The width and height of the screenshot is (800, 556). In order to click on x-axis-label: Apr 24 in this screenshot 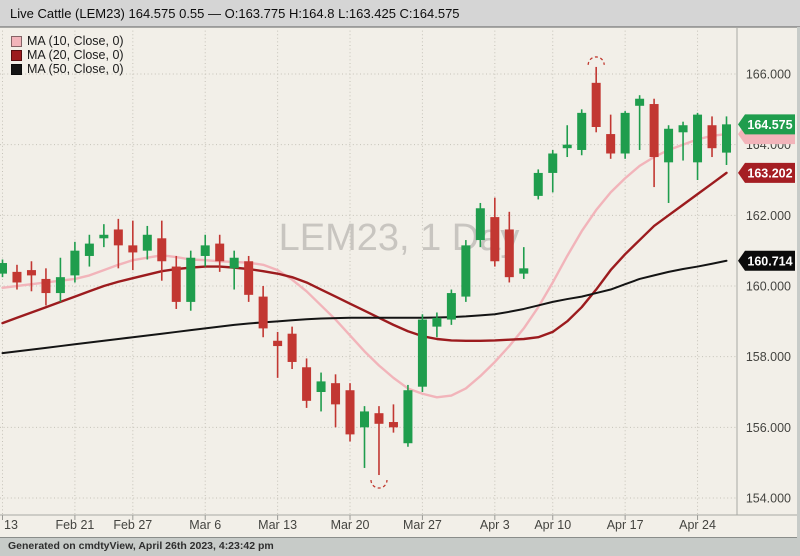, I will do `click(697, 525)`.